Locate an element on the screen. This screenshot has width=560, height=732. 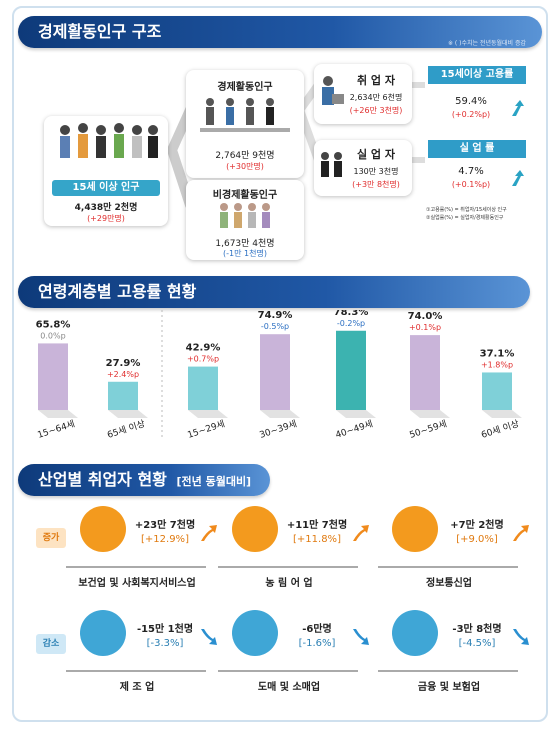
bar-category-label: 65세 이상 is located at coordinates (126, 429).